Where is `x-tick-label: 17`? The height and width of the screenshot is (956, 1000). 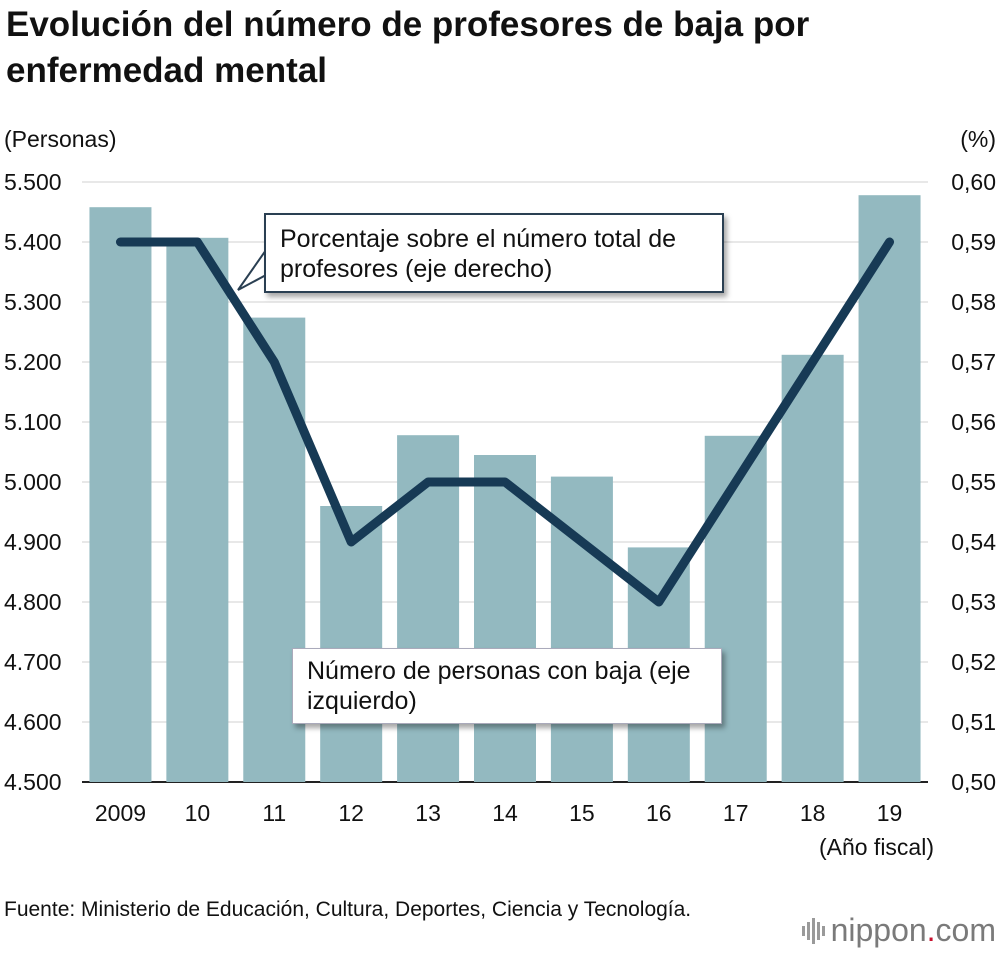 x-tick-label: 17 is located at coordinates (736, 813).